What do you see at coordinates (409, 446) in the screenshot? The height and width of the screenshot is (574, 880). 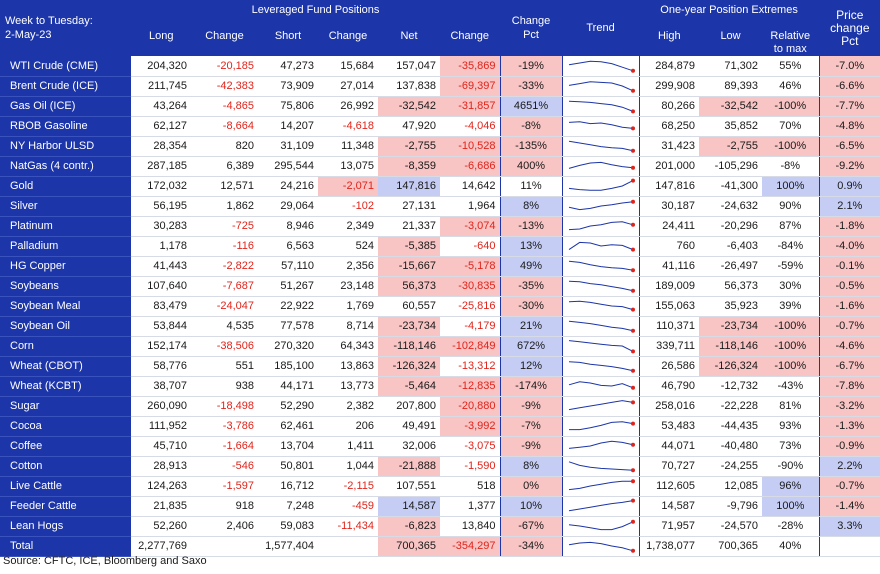 I see `cell-net: 32,006` at bounding box center [409, 446].